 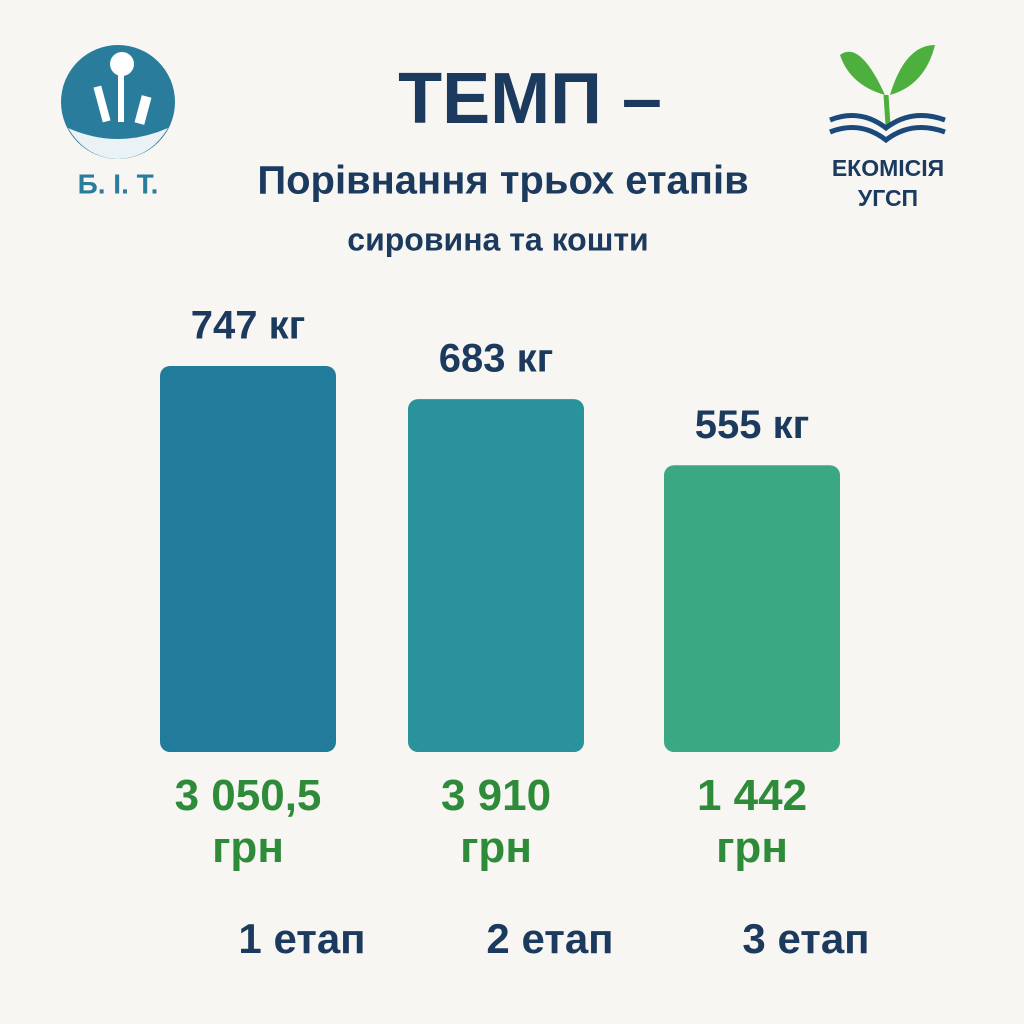 What do you see at coordinates (502, 181) in the screenshot?
I see `chart-subtitle: Порівнання трьох етапів` at bounding box center [502, 181].